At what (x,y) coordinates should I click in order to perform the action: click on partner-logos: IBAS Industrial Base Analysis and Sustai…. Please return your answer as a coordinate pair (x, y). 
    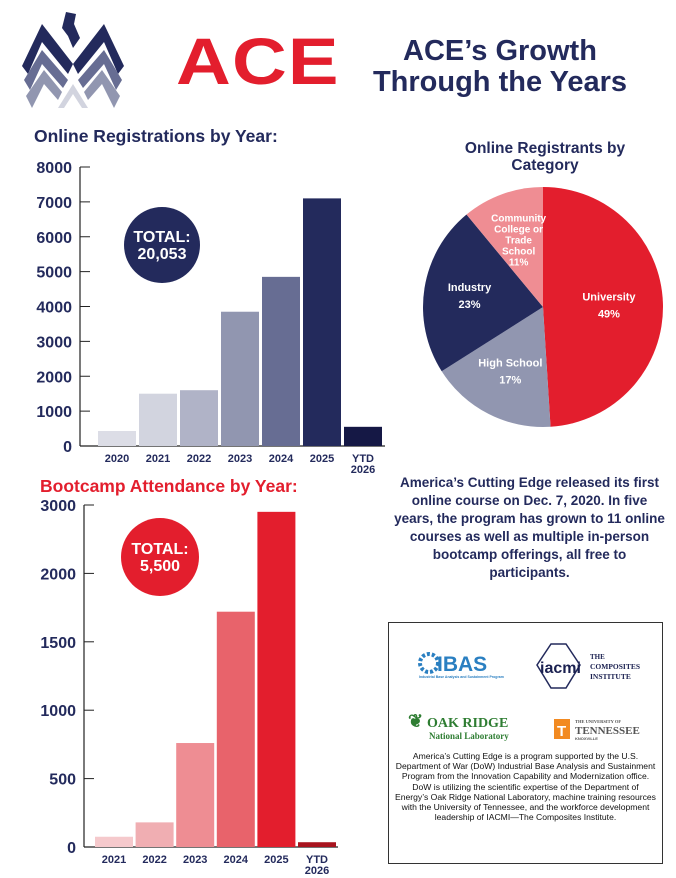
    Looking at the image, I should click on (524, 692).